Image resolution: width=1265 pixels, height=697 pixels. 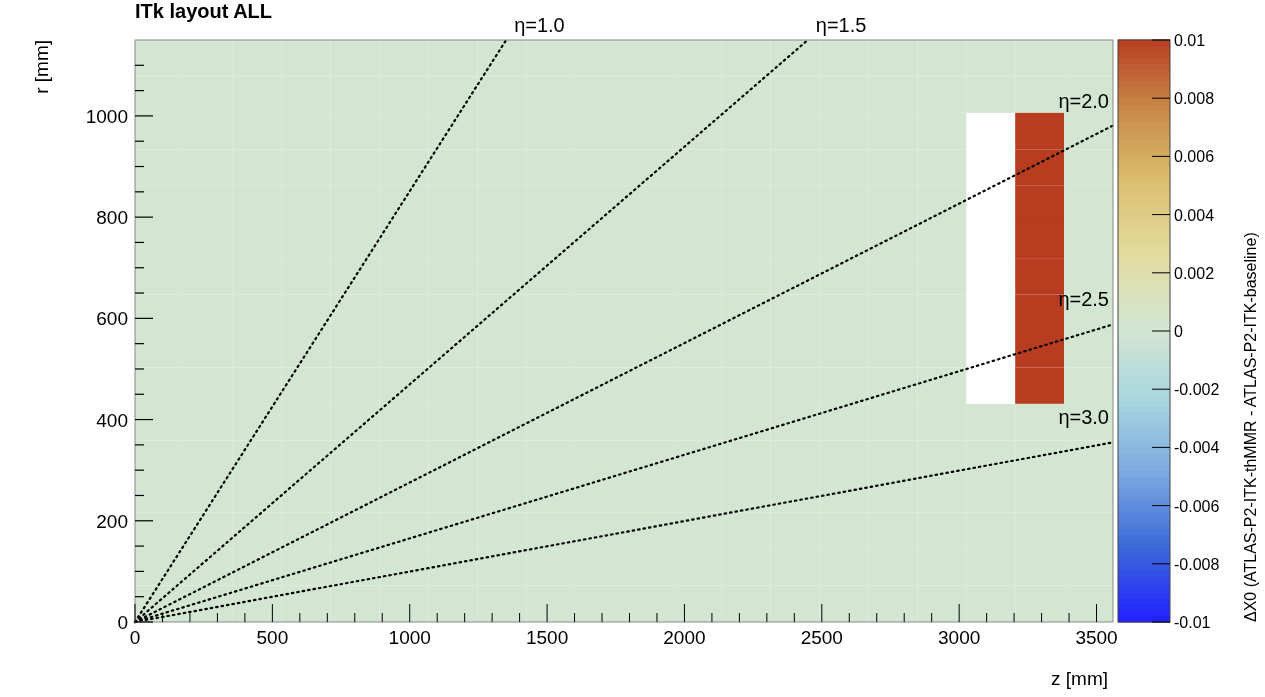 What do you see at coordinates (204, 11) in the screenshot?
I see `chart-title: ITk layout ALL` at bounding box center [204, 11].